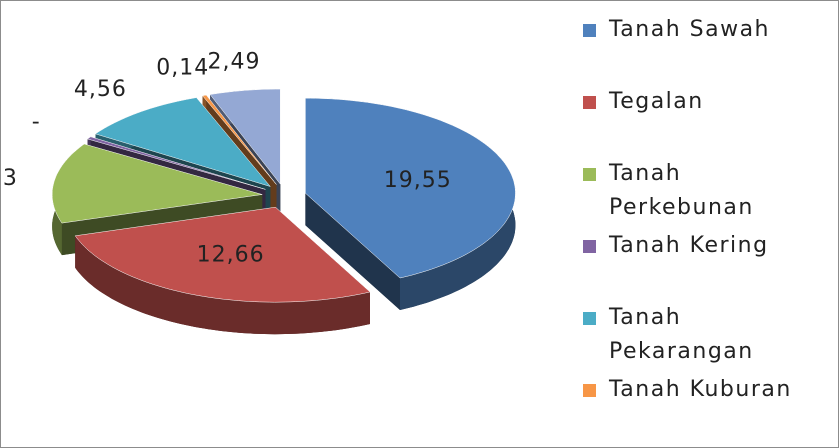 The width and height of the screenshot is (839, 448). What do you see at coordinates (418, 180) in the screenshot?
I see `data-label: 19,55` at bounding box center [418, 180].